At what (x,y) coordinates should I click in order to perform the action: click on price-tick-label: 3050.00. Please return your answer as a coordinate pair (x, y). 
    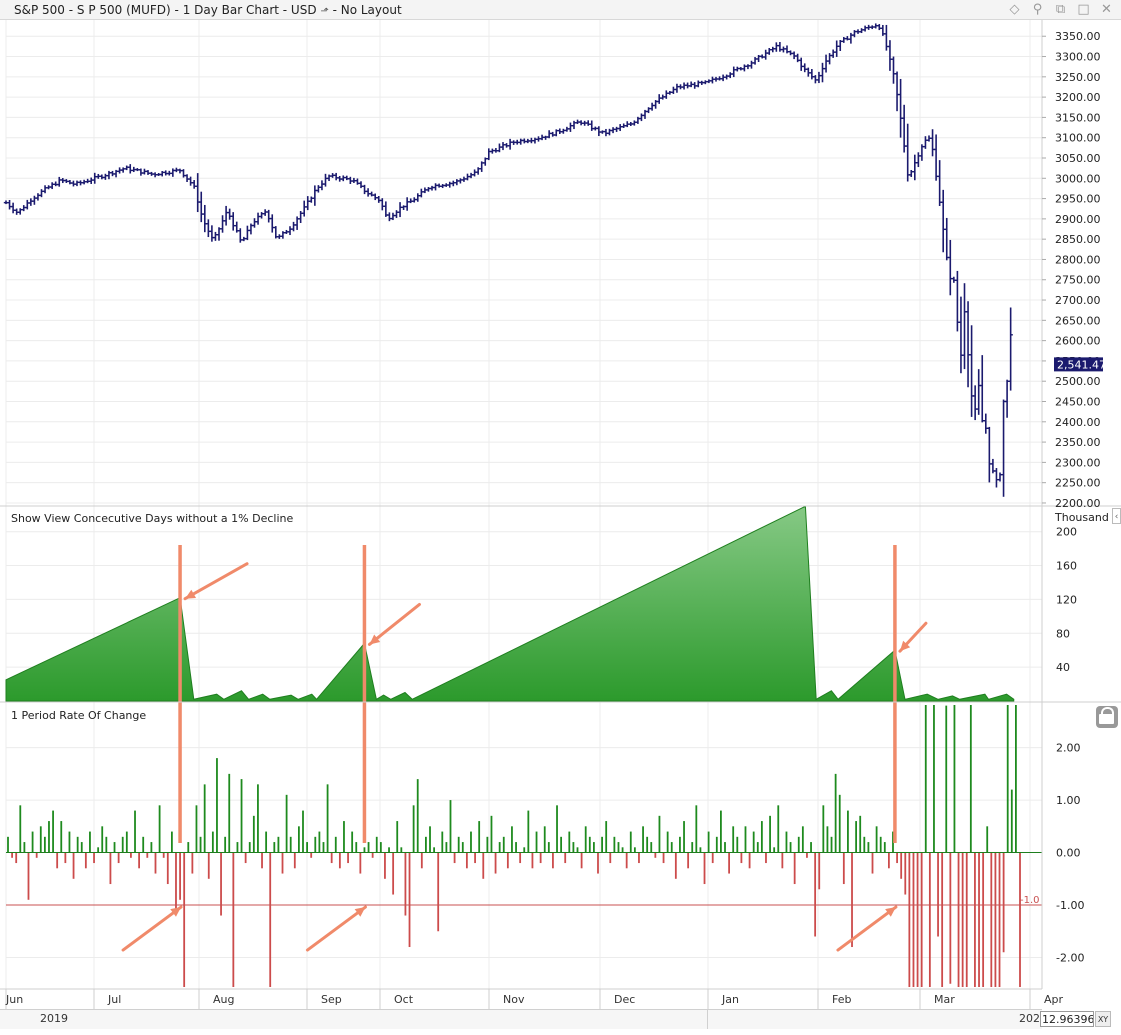
    Looking at the image, I should click on (1078, 158).